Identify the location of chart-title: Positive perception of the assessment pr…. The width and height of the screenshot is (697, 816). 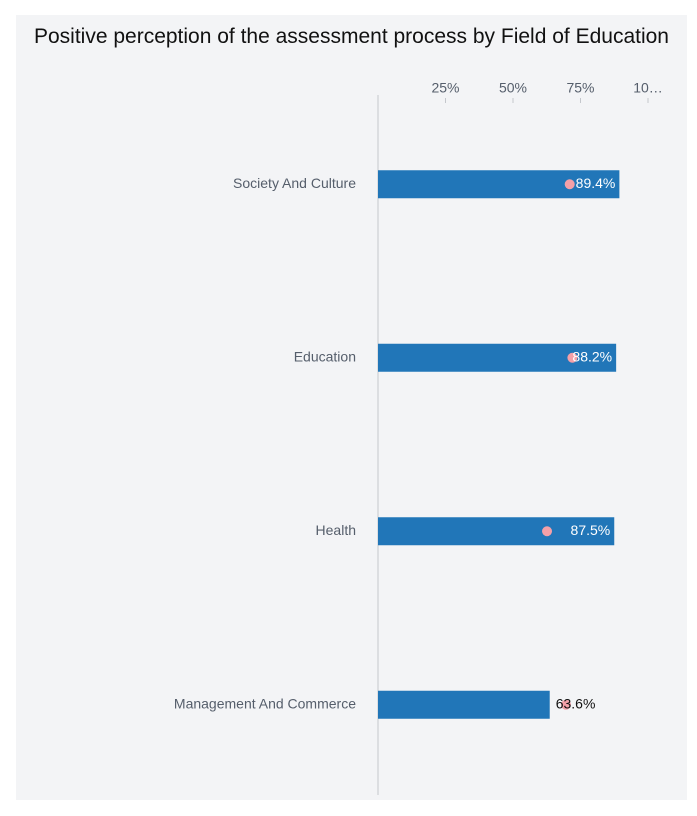
(351, 36).